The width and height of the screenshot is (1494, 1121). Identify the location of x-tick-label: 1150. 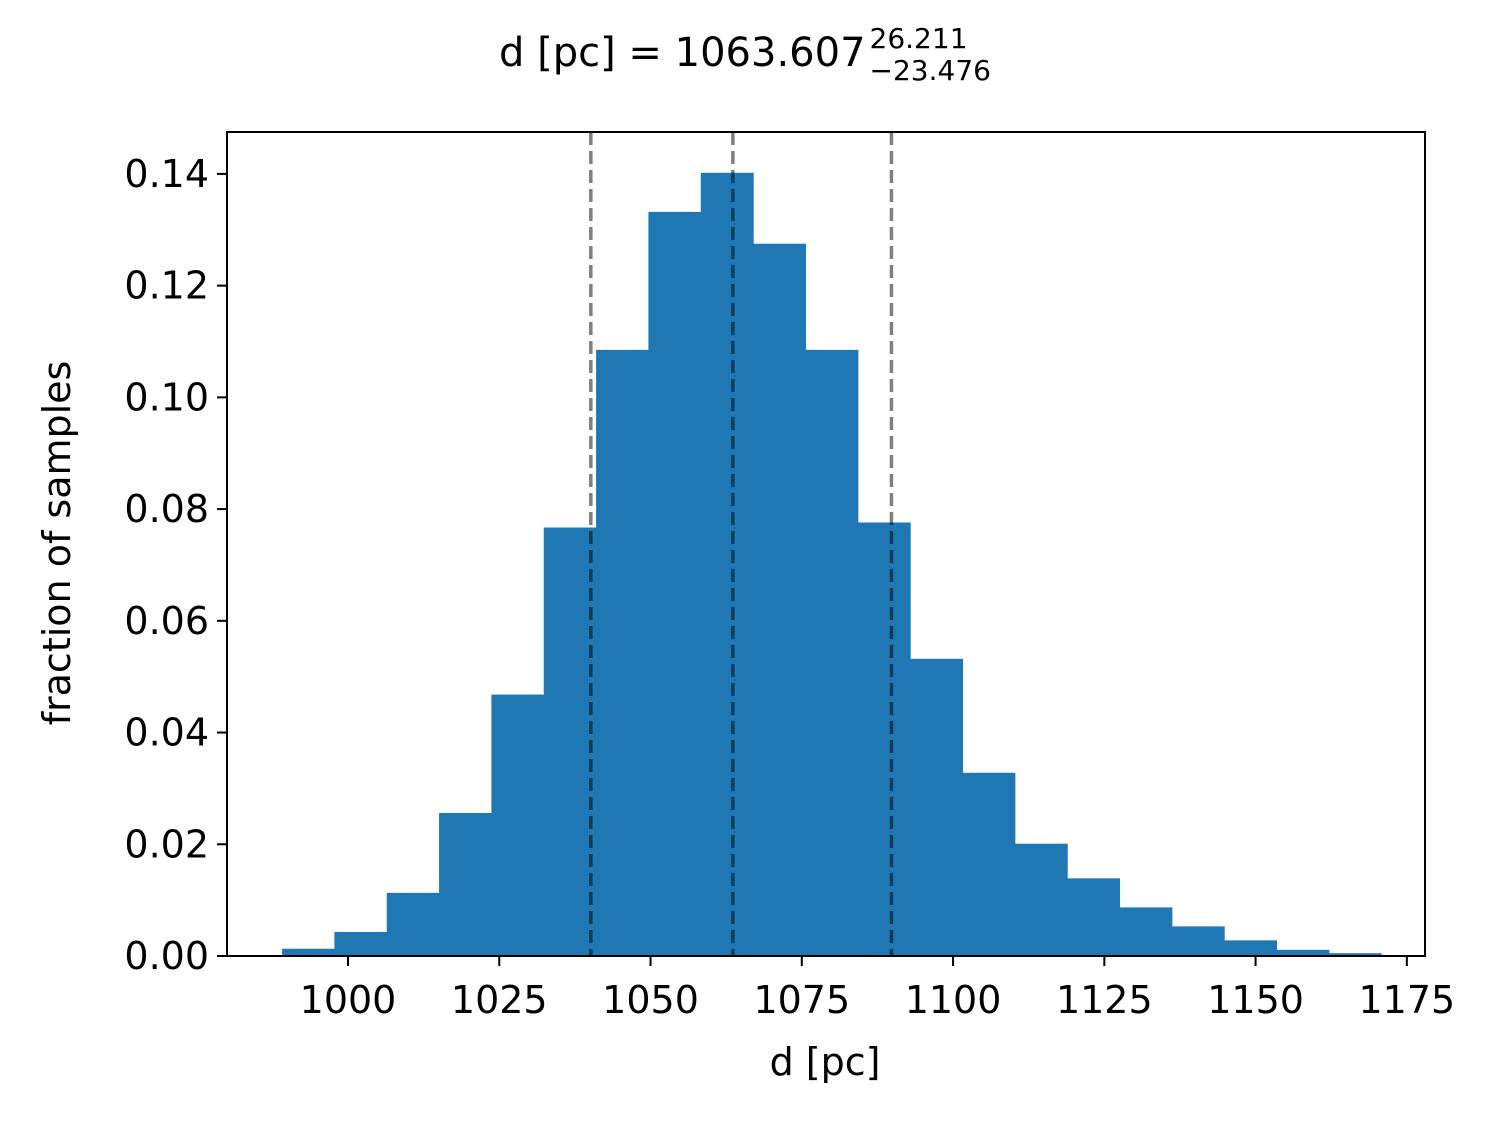
(1255, 1000).